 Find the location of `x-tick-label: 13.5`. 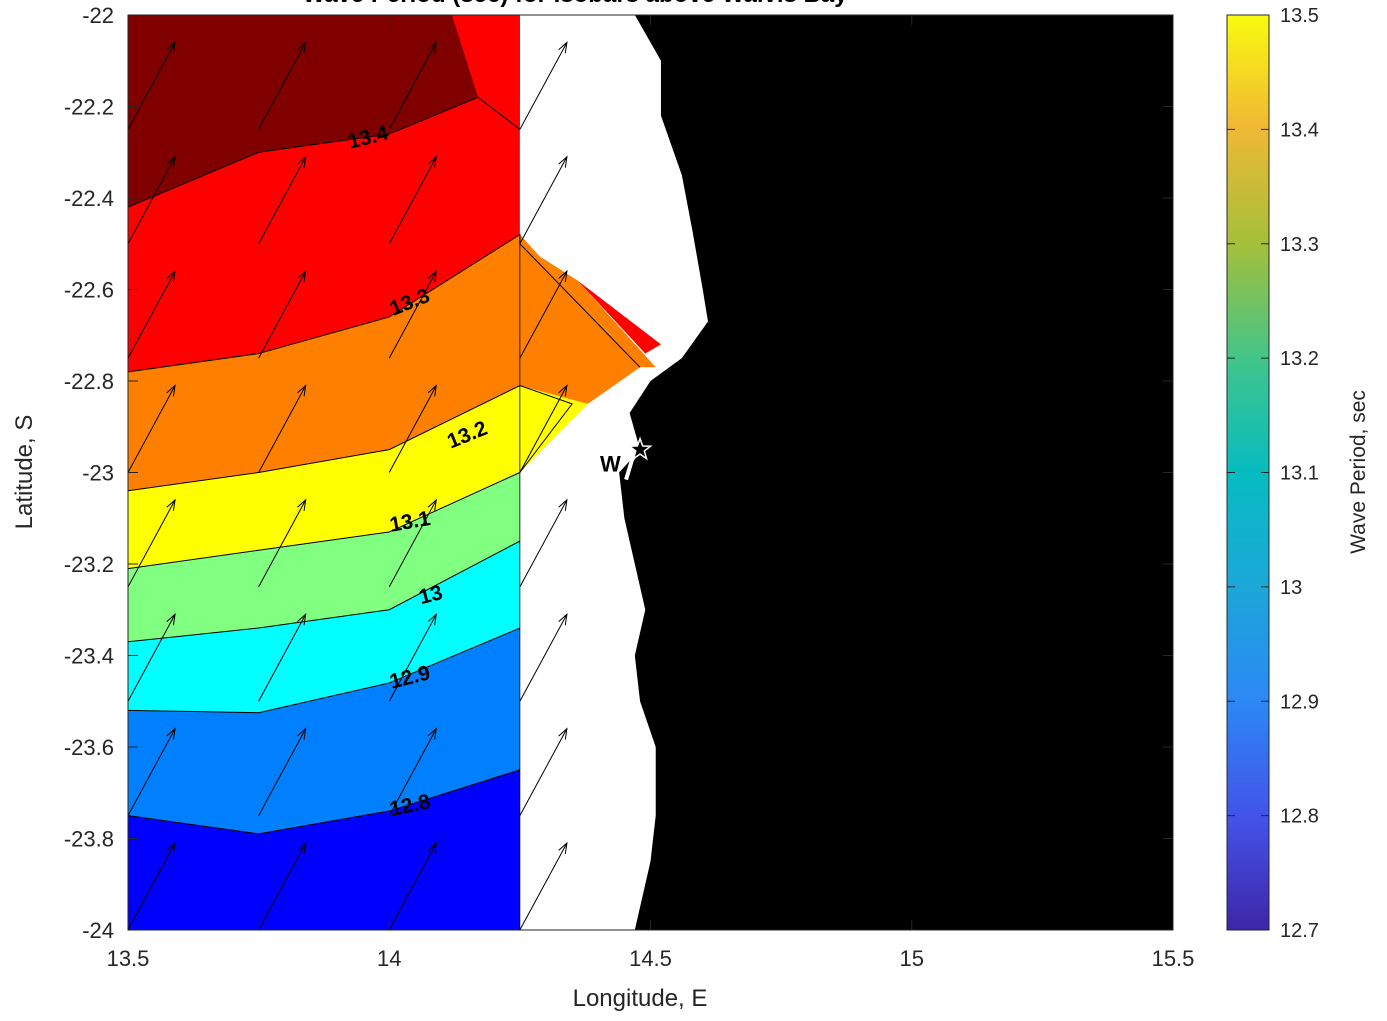

x-tick-label: 13.5 is located at coordinates (128, 958).